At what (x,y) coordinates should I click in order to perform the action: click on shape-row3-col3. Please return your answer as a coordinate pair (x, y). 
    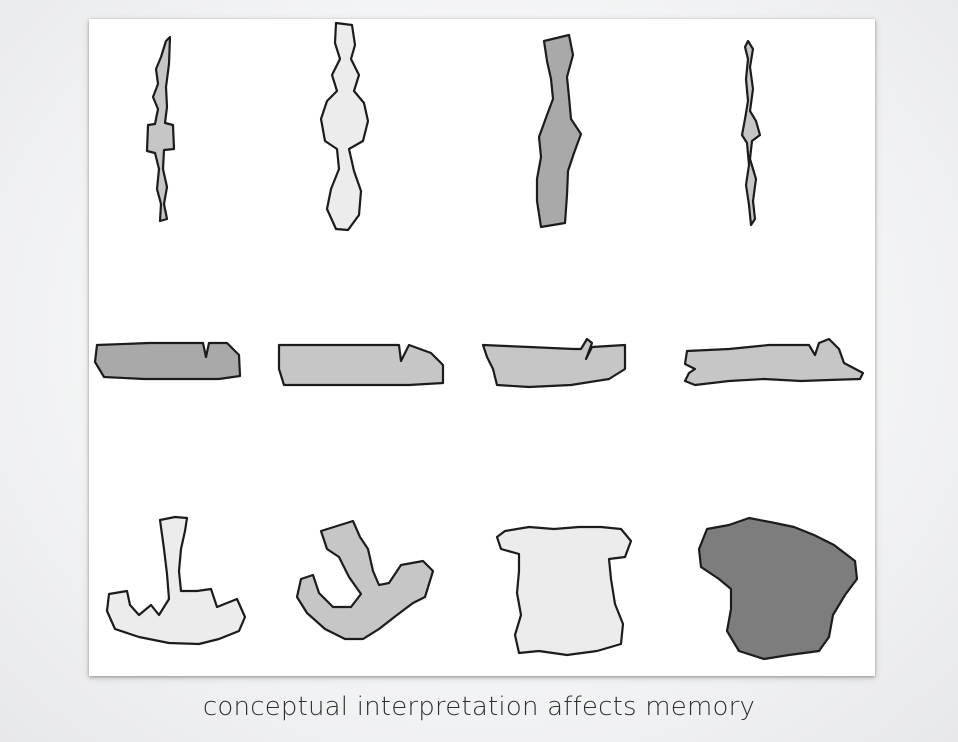
    Looking at the image, I should click on (564, 591).